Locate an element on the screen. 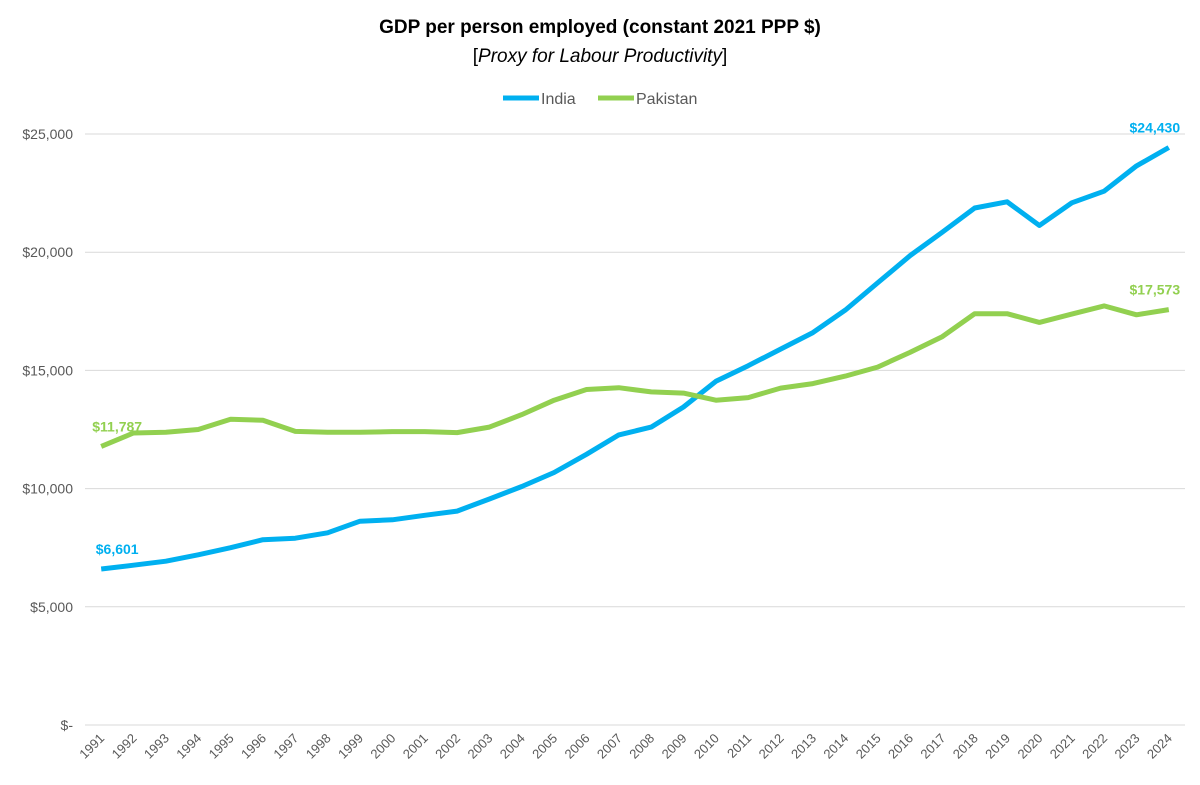 This screenshot has width=1200, height=785. x-tick-label: 1999 is located at coordinates (350, 746).